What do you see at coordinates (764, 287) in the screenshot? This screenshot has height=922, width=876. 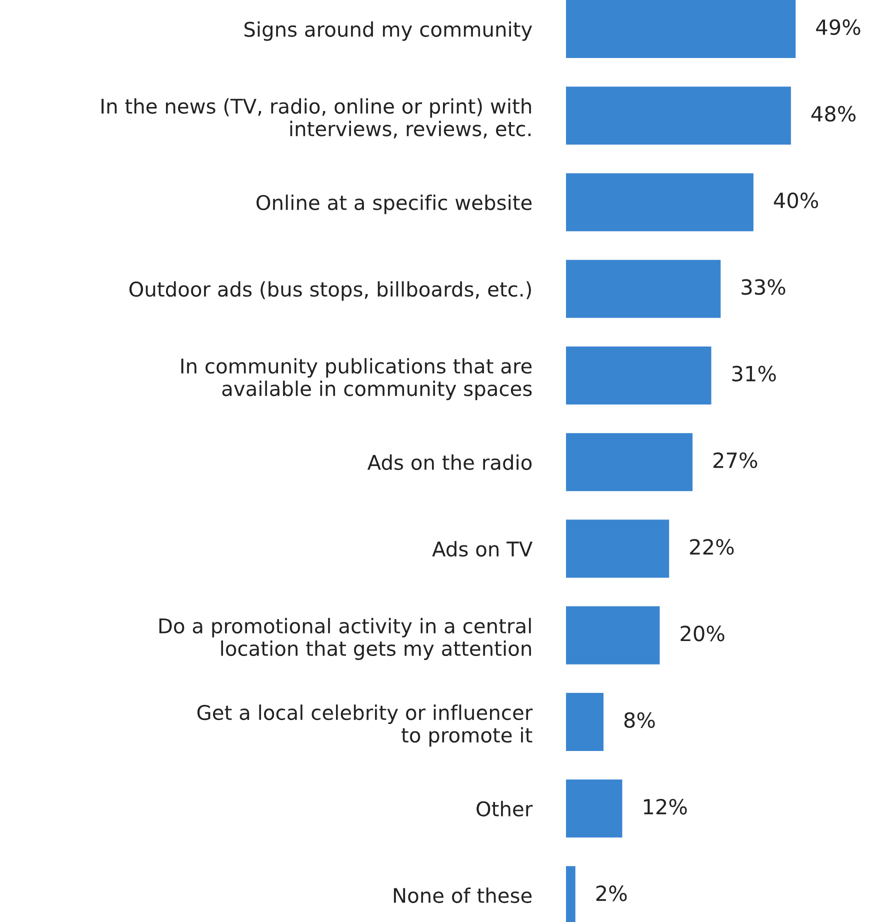 I see `data-label: 33%` at bounding box center [764, 287].